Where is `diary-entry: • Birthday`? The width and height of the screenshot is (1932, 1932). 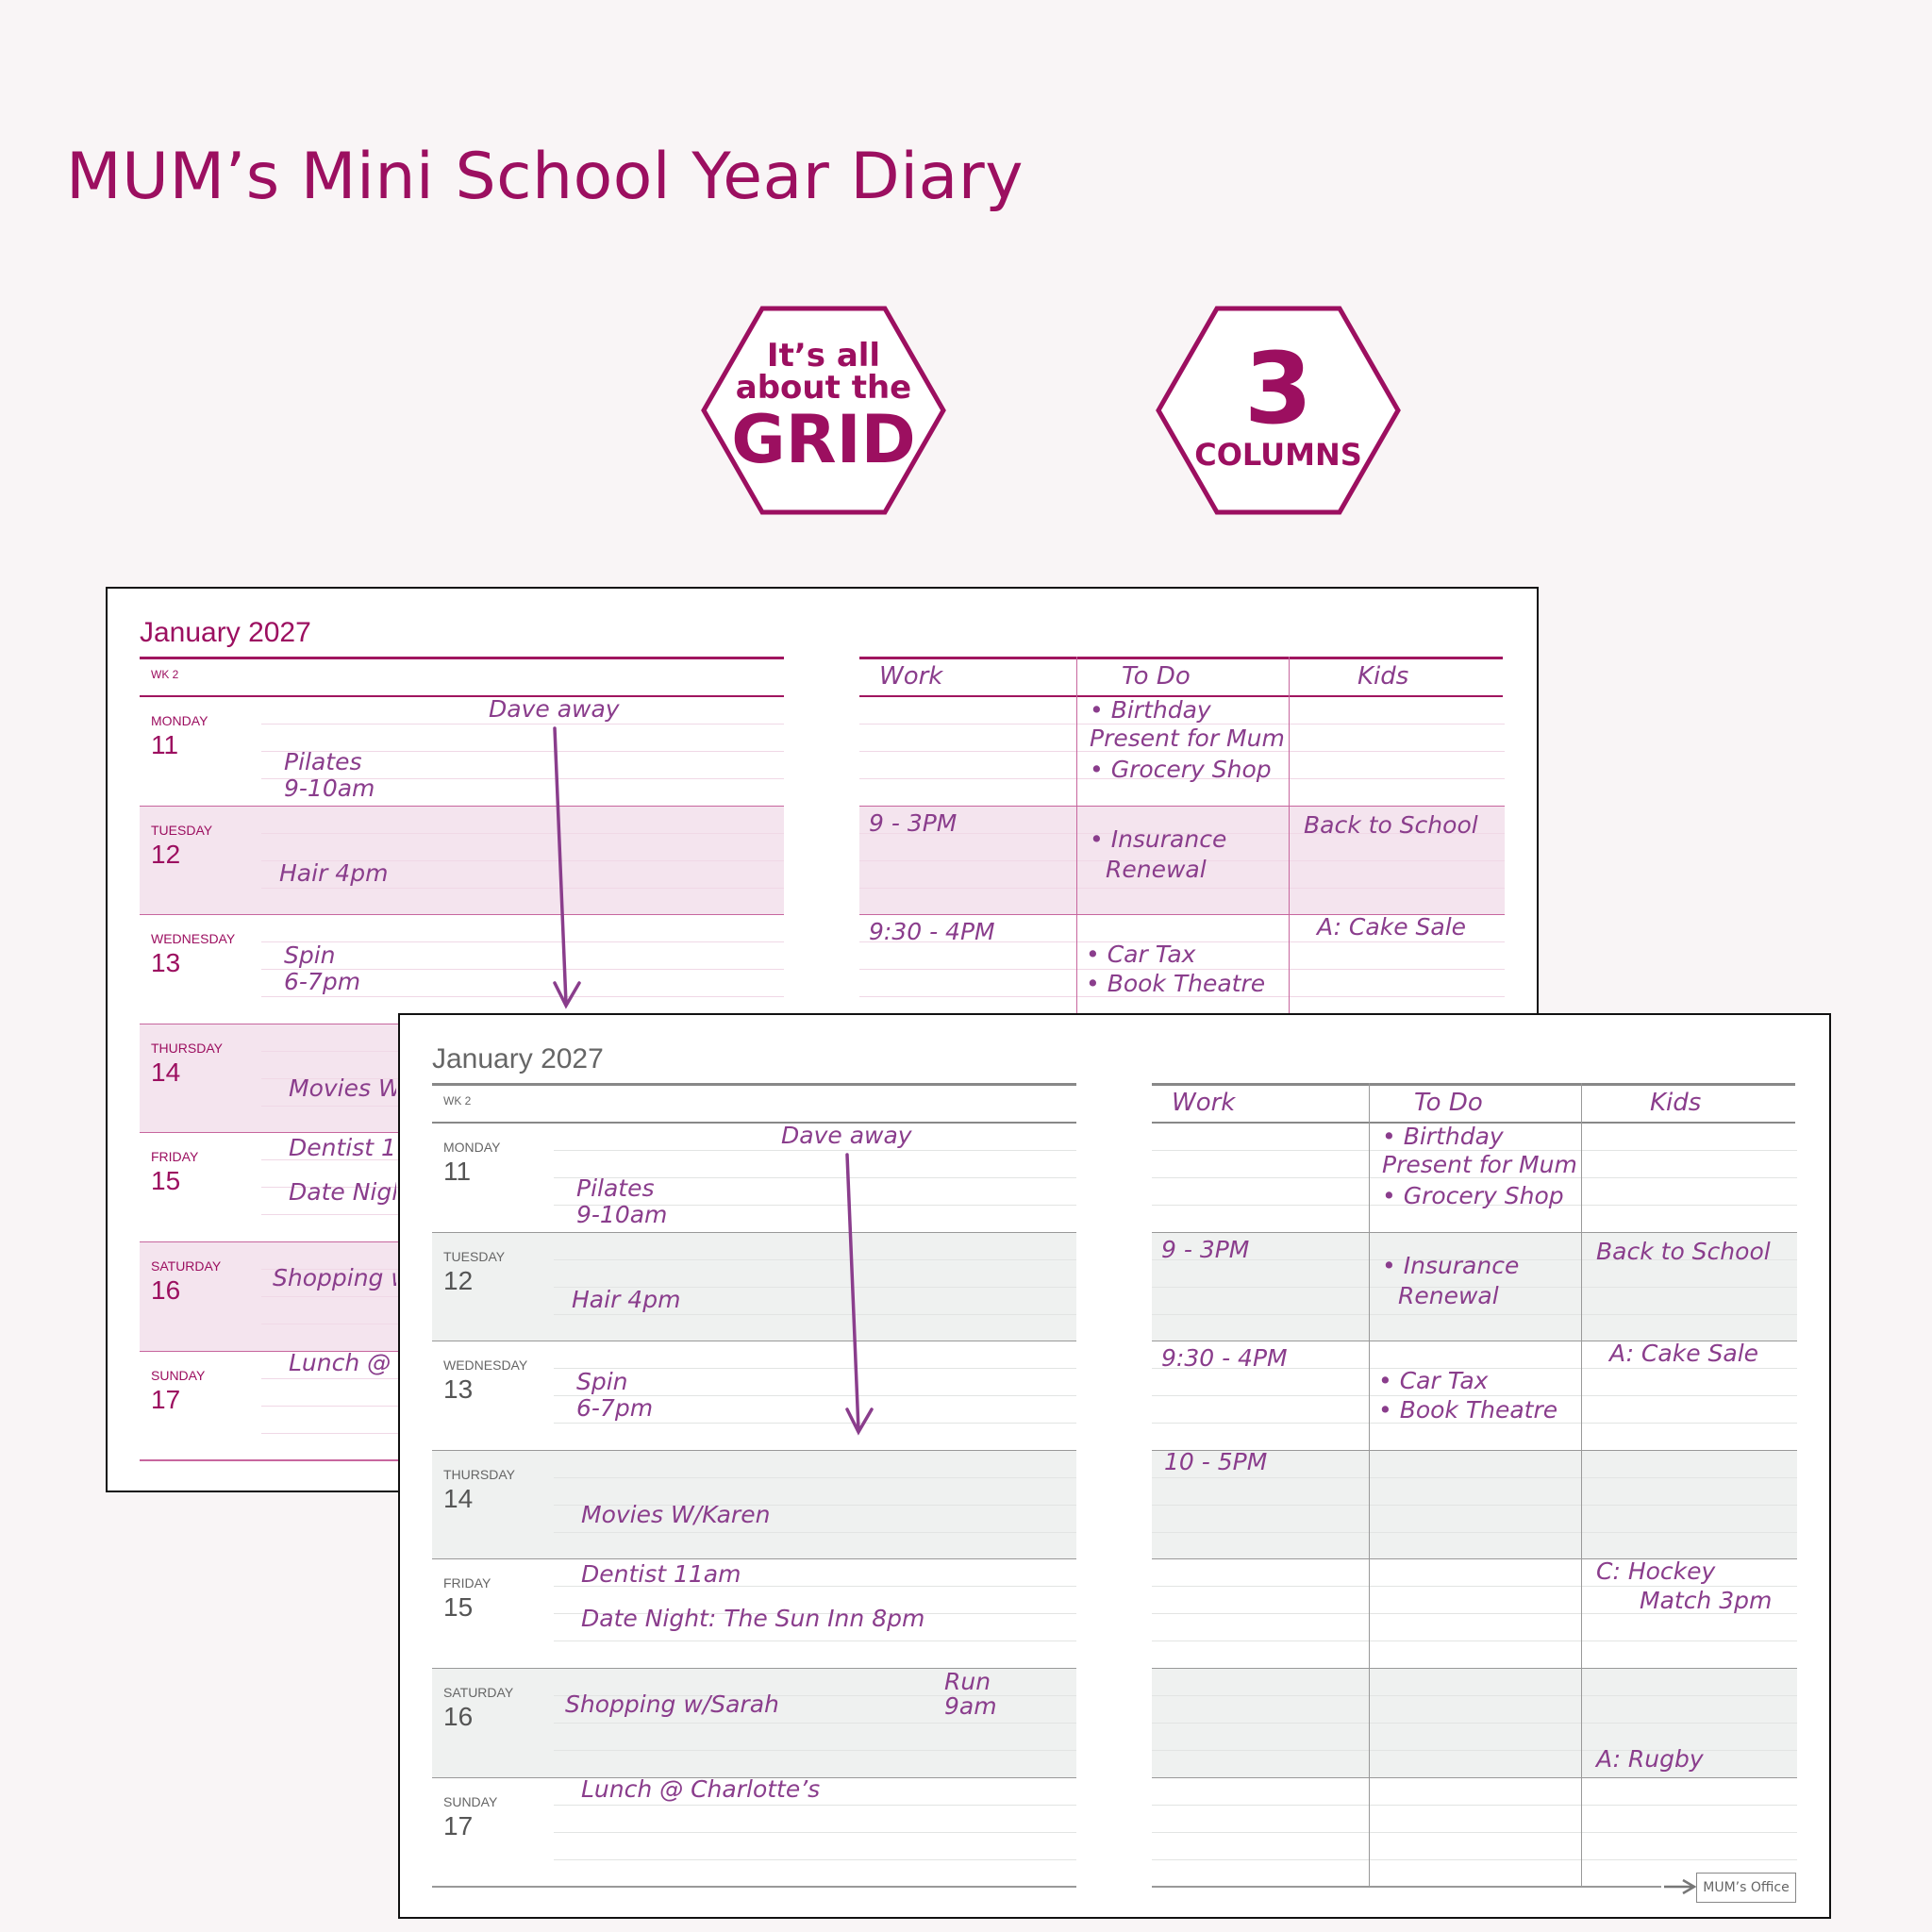 diary-entry: • Birthday is located at coordinates (1150, 710).